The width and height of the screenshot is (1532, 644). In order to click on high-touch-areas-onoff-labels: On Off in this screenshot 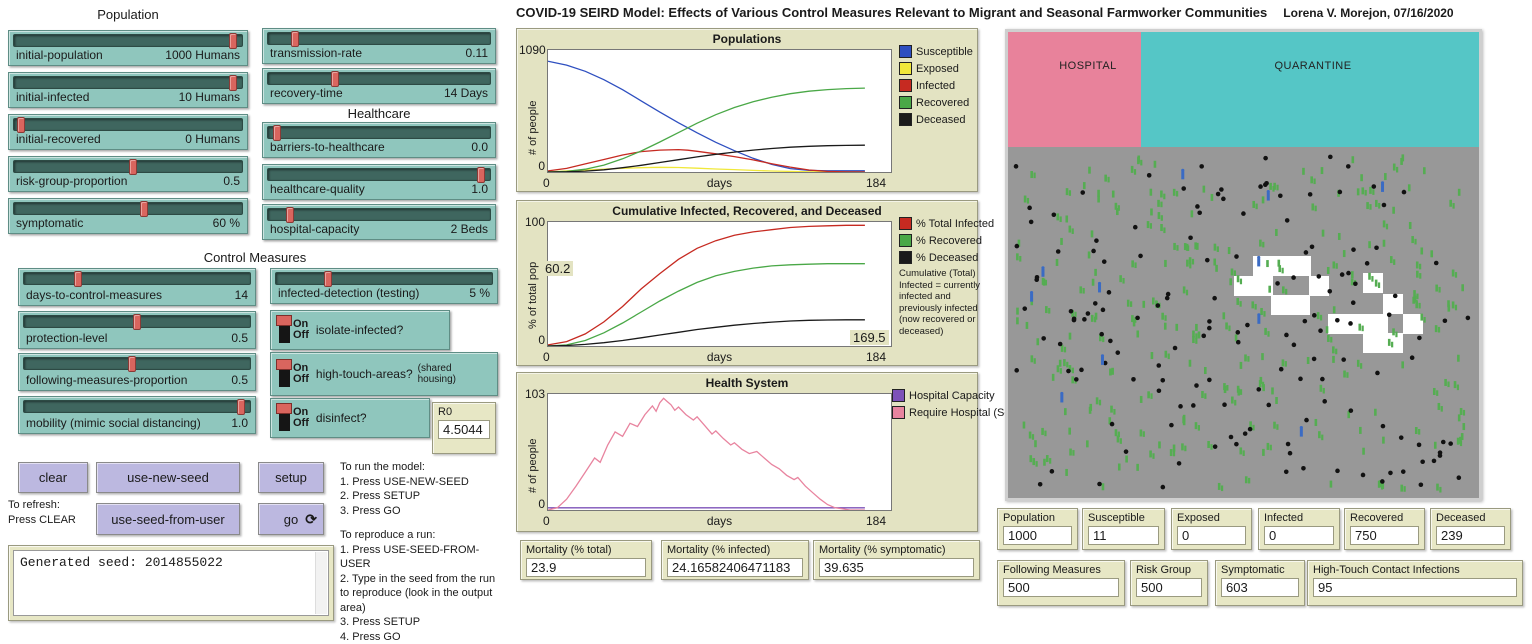, I will do `click(301, 373)`.